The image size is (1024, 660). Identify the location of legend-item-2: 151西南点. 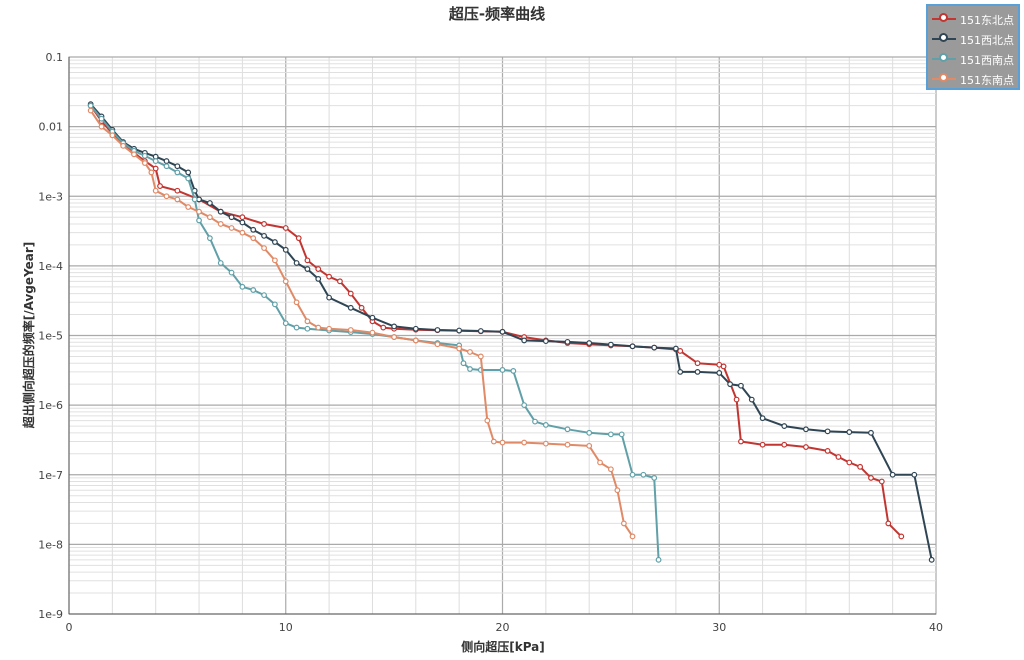
(975, 59).